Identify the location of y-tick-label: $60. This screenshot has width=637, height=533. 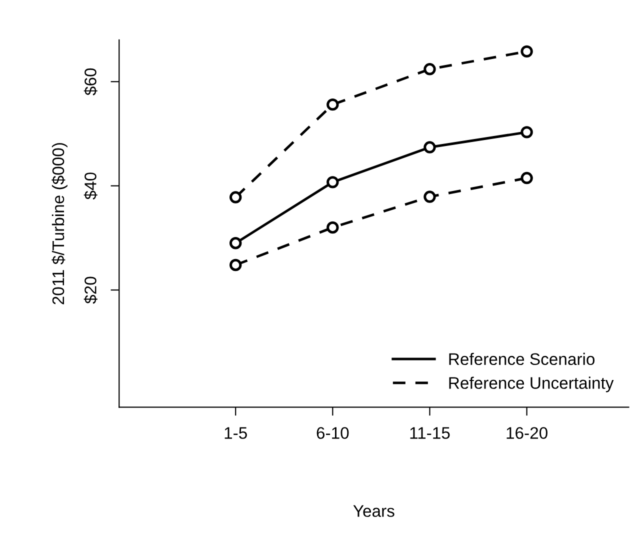
(91, 82).